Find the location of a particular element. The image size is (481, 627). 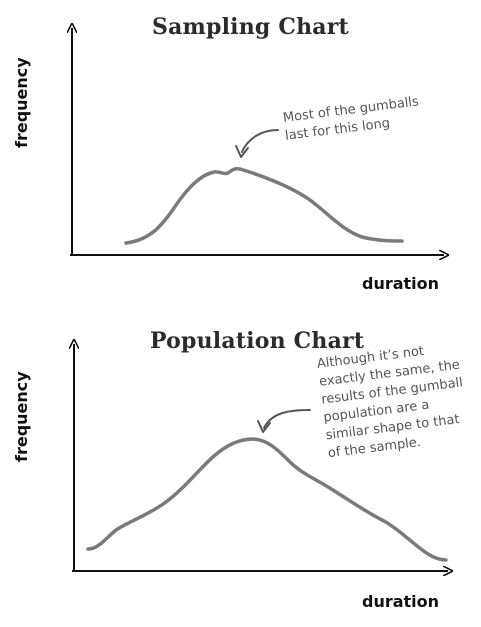

sampling-x-axis-label: duration is located at coordinates (401, 283).